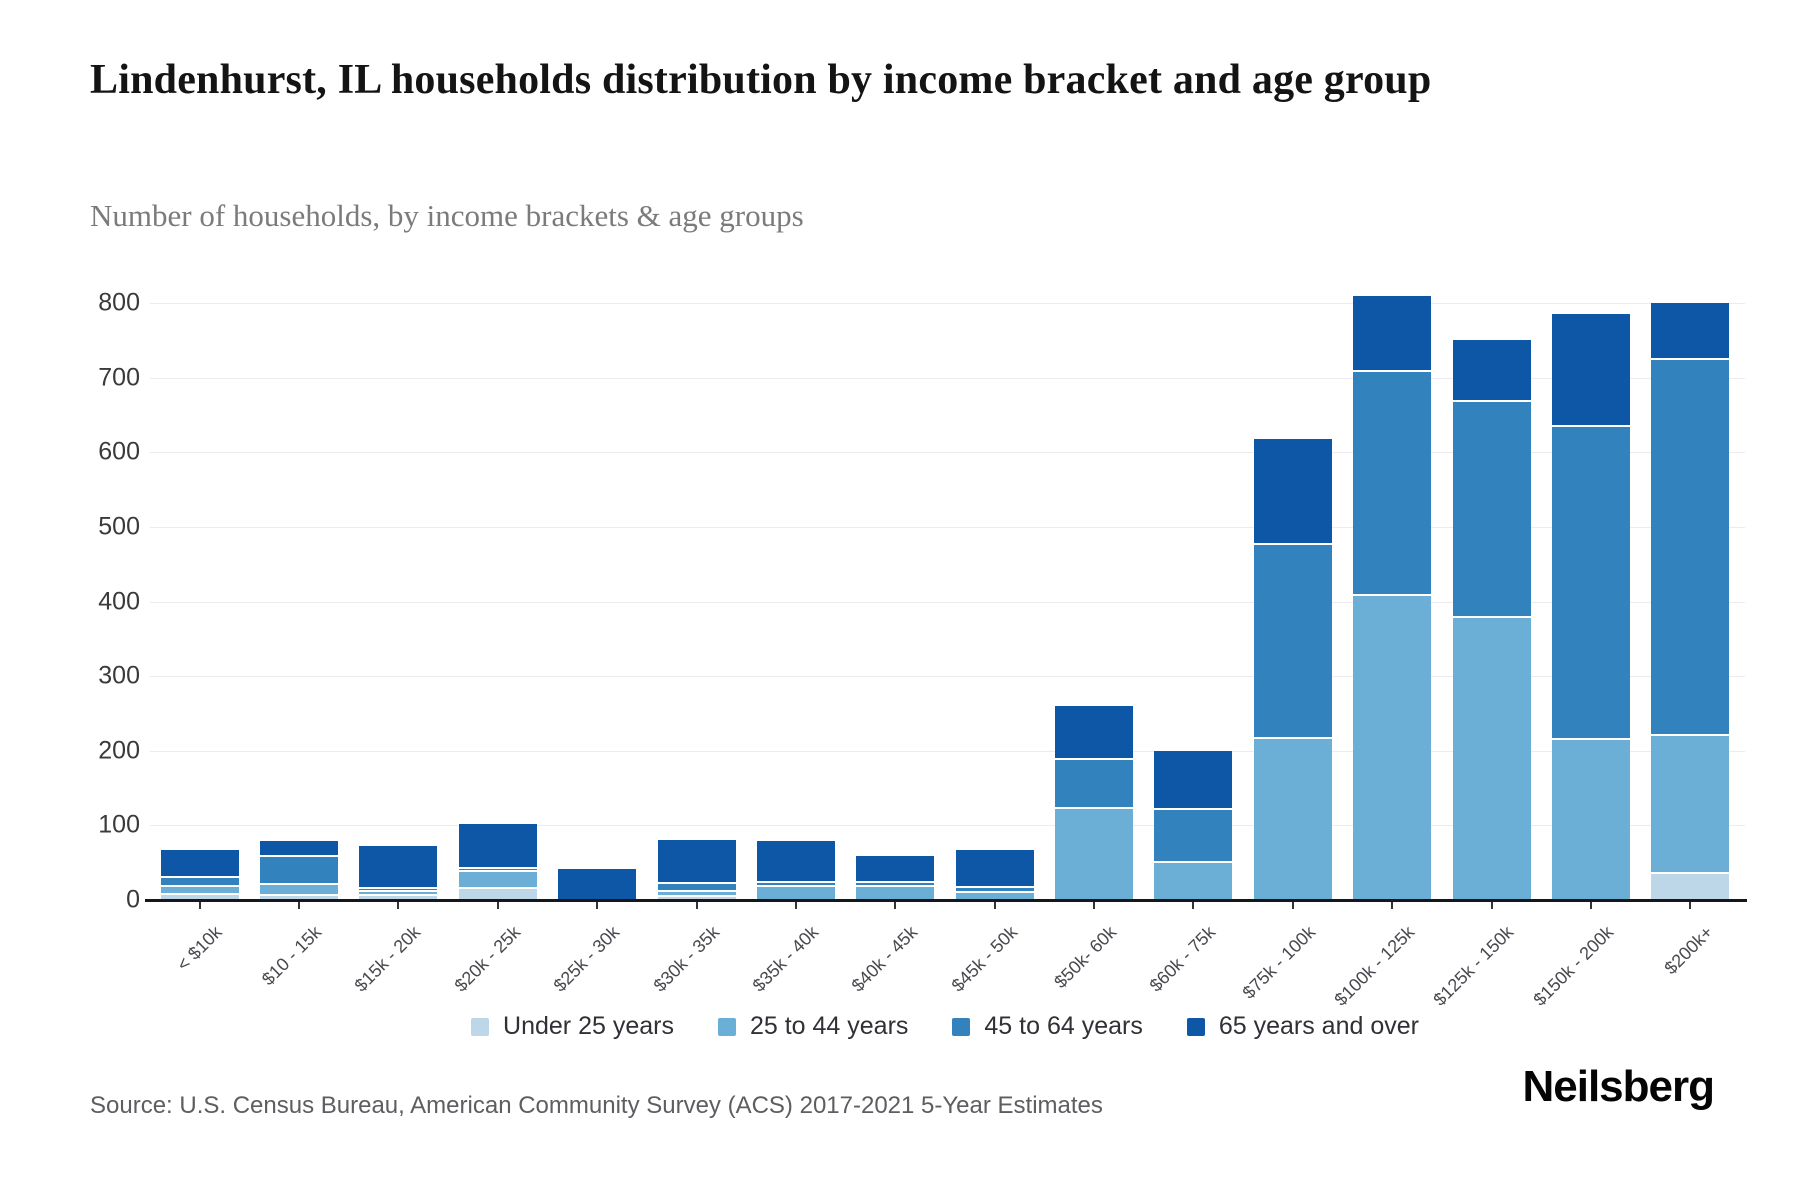 Image resolution: width=1800 pixels, height=1200 pixels. What do you see at coordinates (199, 948) in the screenshot?
I see `x-axis-tick-label: < $10k` at bounding box center [199, 948].